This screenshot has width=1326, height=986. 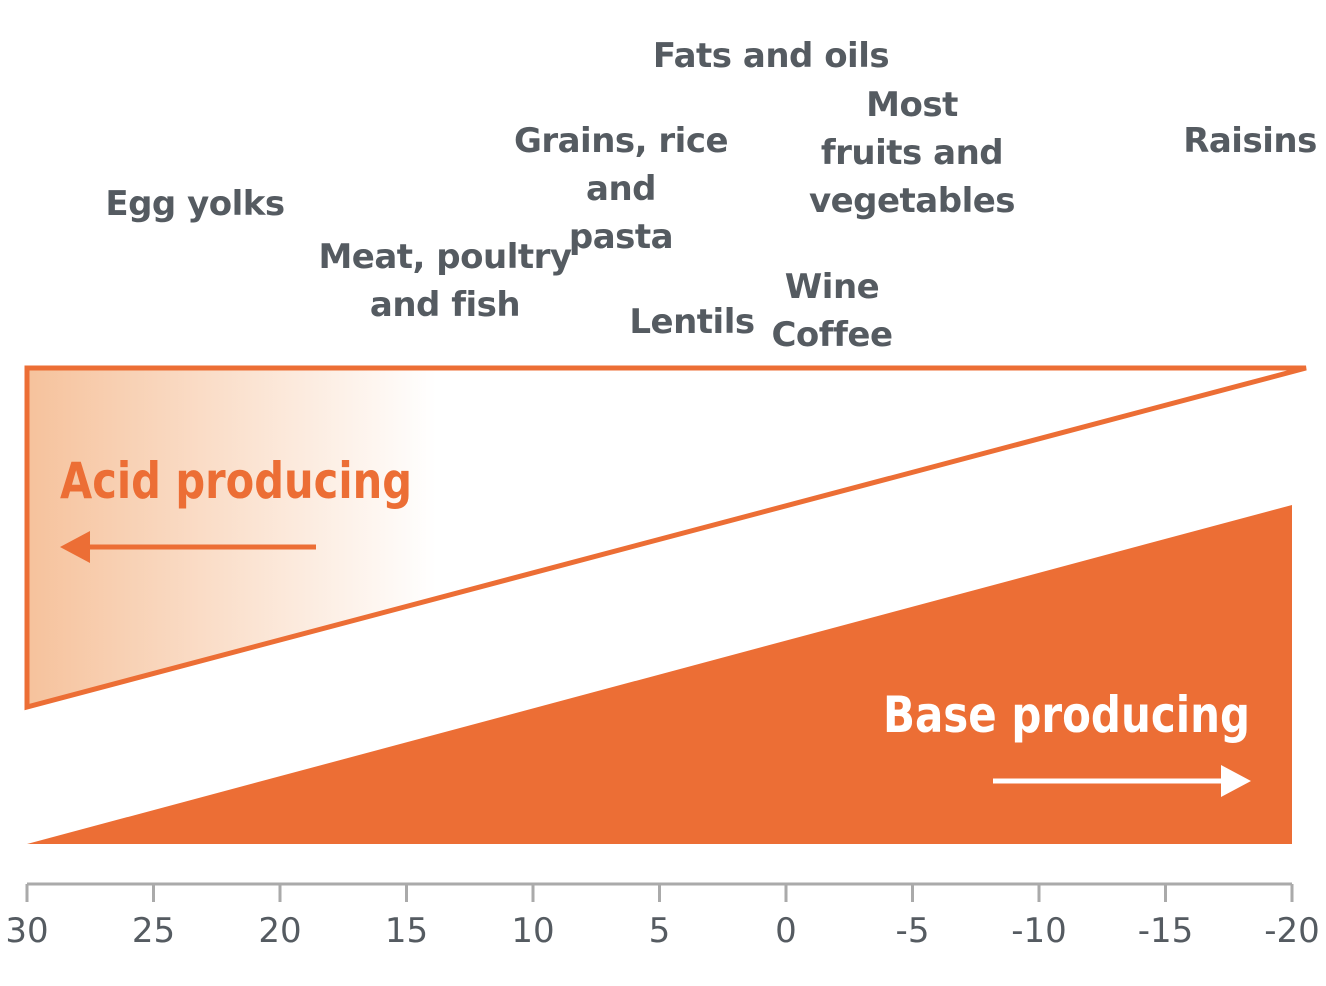 I want to click on acid-producing-label: Acid producing, so click(x=236, y=481).